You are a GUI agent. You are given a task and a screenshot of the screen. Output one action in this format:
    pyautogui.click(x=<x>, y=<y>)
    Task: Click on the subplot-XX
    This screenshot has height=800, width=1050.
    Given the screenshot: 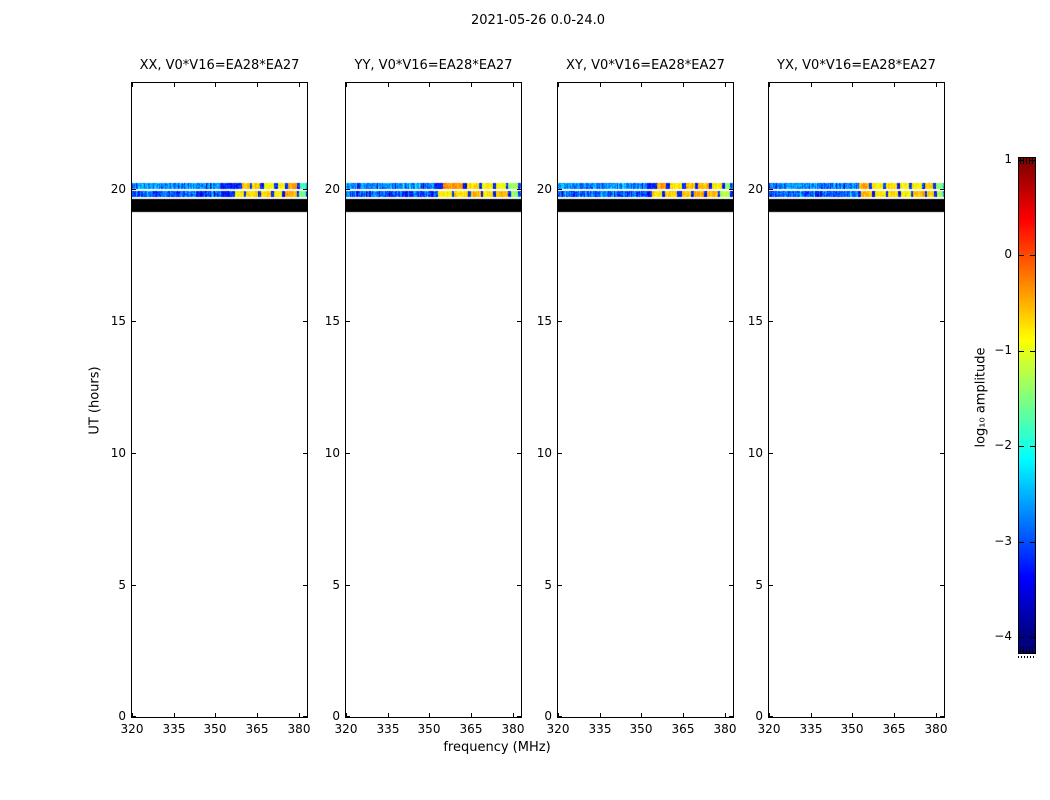 What is the action you would take?
    pyautogui.click(x=219, y=400)
    